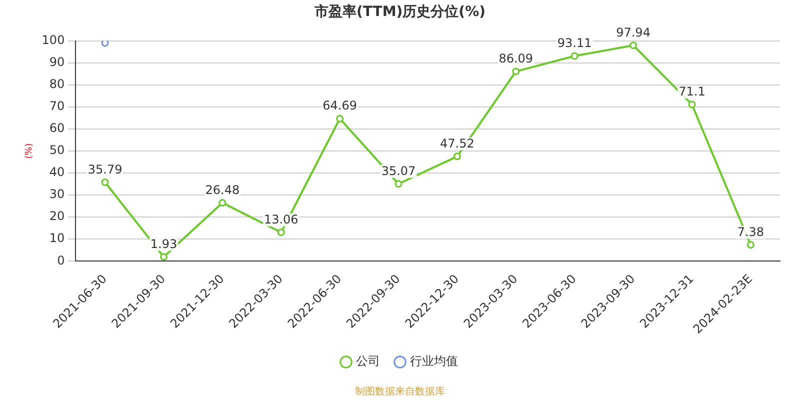  Describe the element at coordinates (222, 189) in the screenshot. I see `data-label: 26.48` at that location.